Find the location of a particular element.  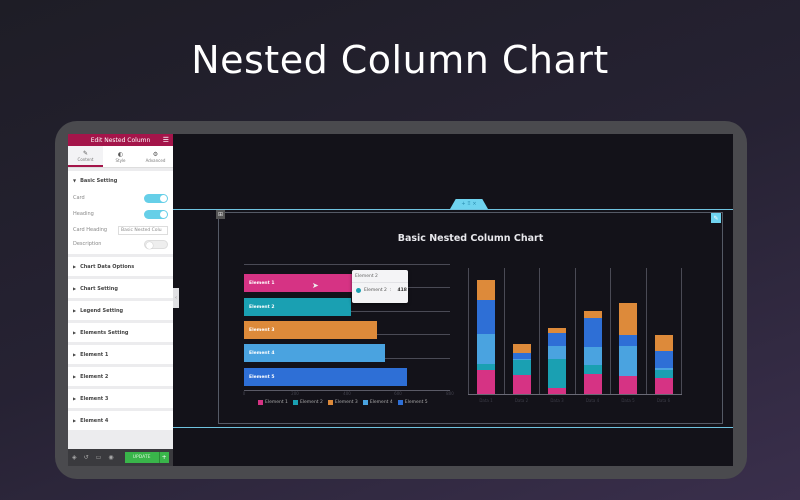

stacked-column-chart is located at coordinates (575, 331).